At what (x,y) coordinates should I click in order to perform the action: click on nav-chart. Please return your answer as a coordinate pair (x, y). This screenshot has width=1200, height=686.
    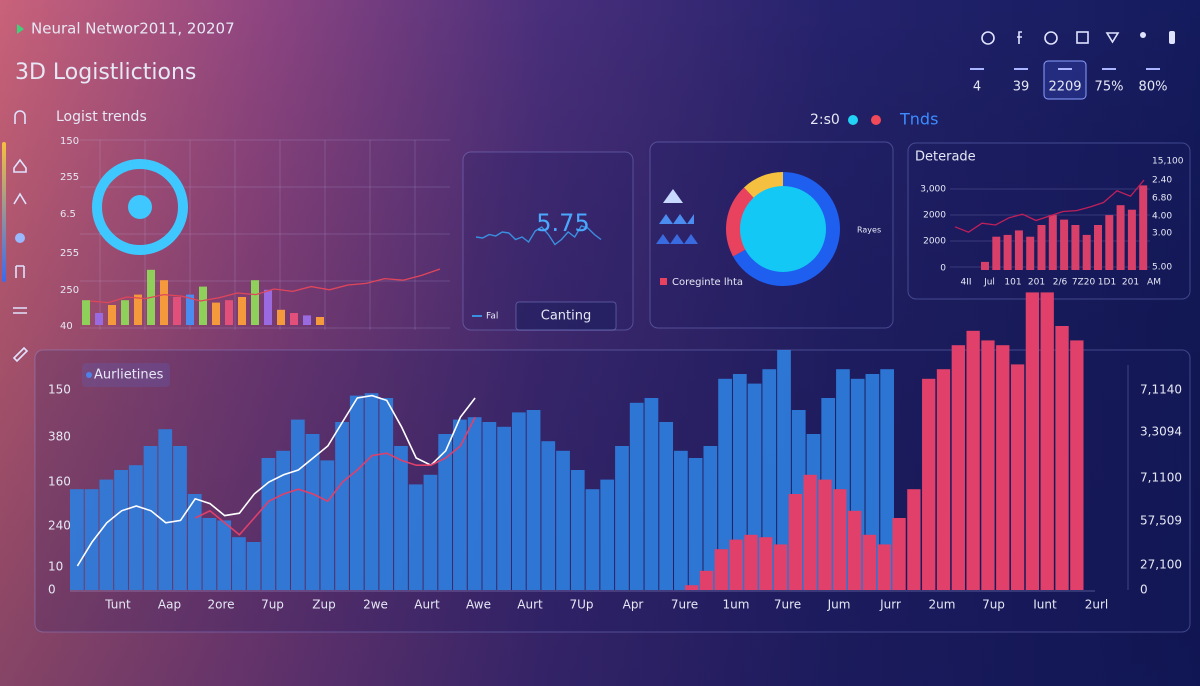
    Looking at the image, I should click on (20, 198).